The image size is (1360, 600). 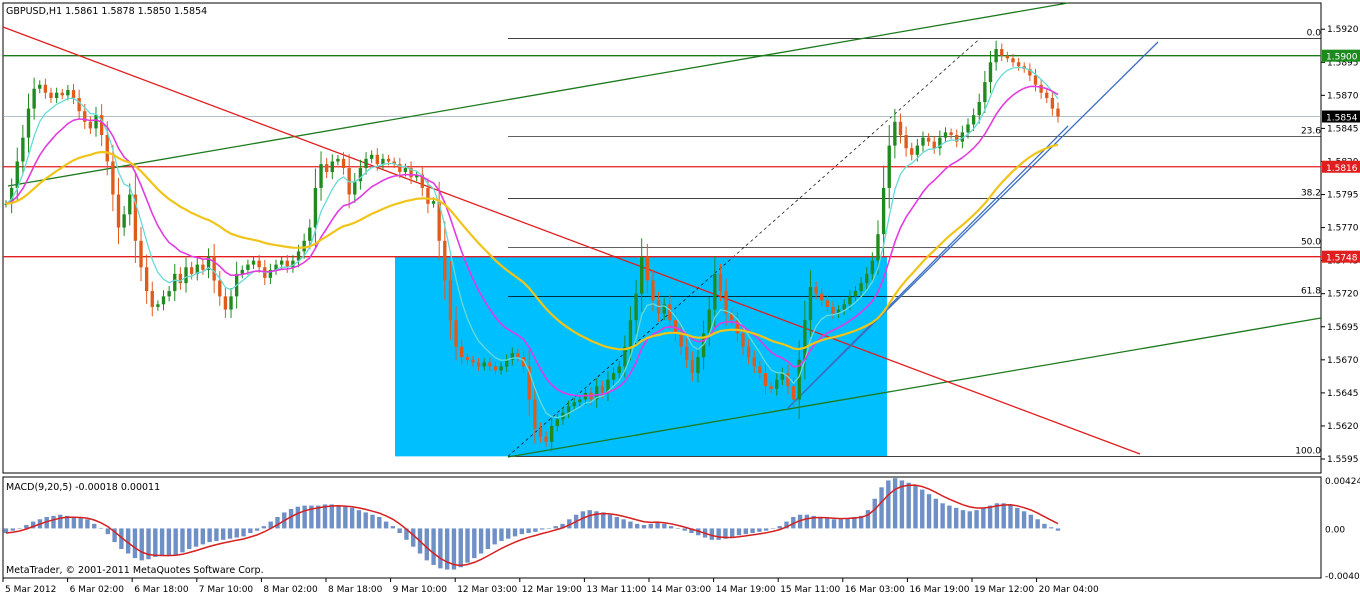 What do you see at coordinates (1311, 242) in the screenshot?
I see `fib-label-50-0: 50.0` at bounding box center [1311, 242].